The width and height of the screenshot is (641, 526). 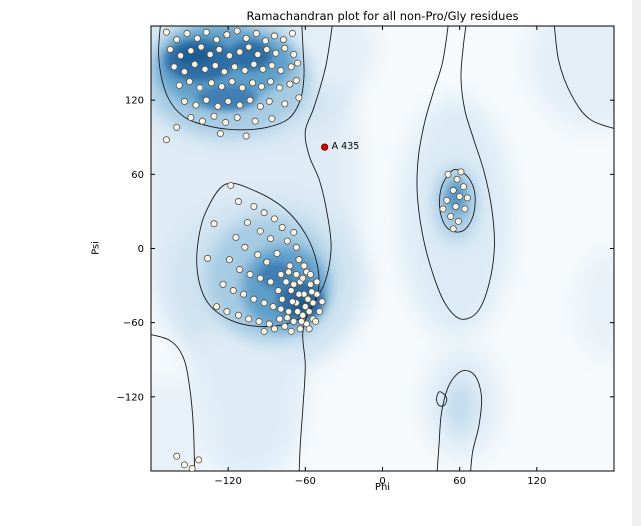 What do you see at coordinates (134, 101) in the screenshot?
I see `y-tick-label: 120` at bounding box center [134, 101].